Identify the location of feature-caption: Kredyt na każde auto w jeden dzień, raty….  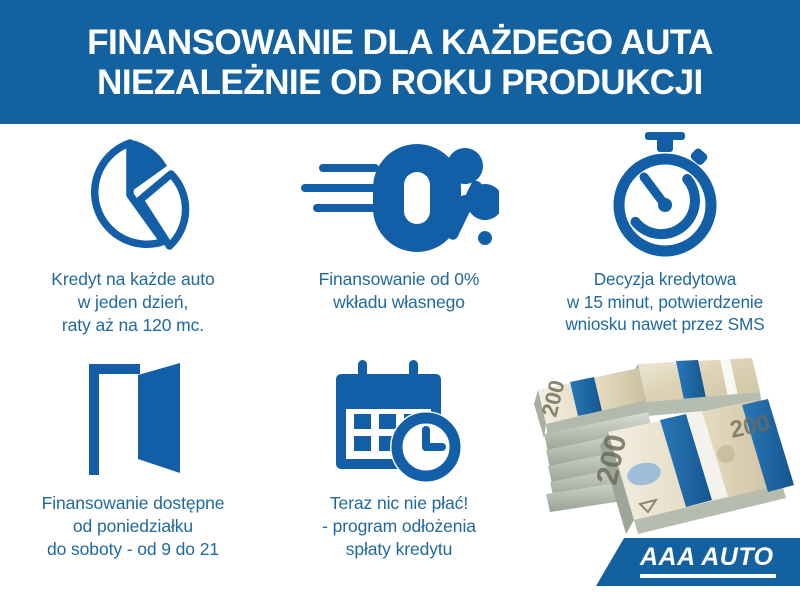
(133, 302).